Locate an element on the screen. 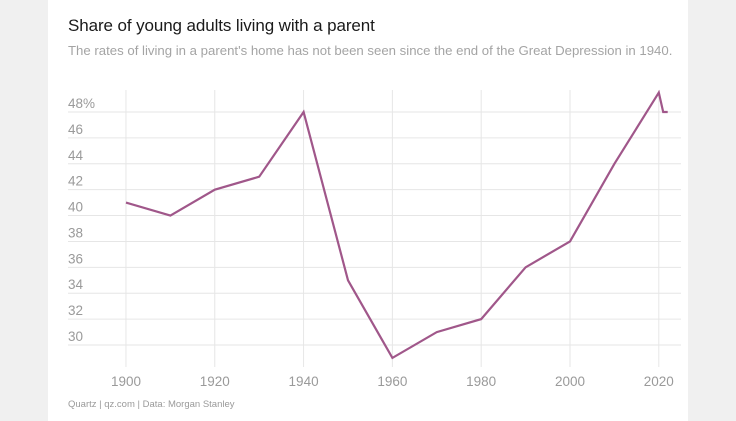  y-tick-label: 44 is located at coordinates (76, 155).